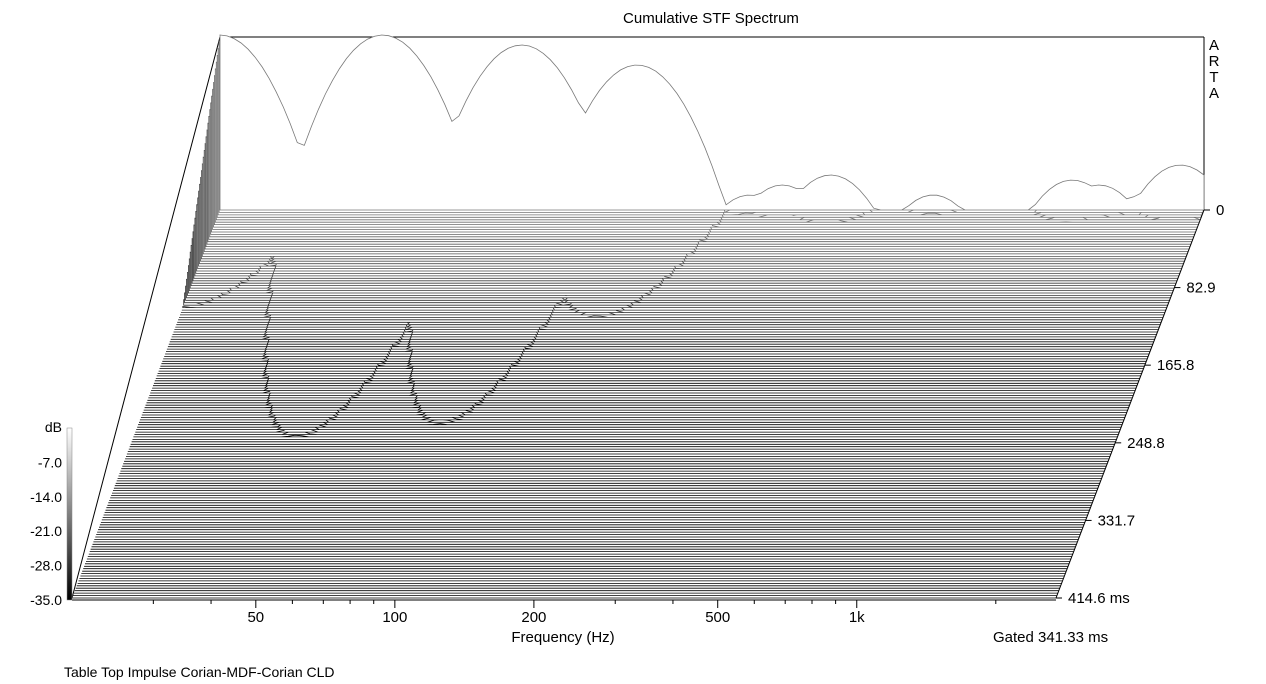 The width and height of the screenshot is (1266, 684). Describe the element at coordinates (1146, 443) in the screenshot. I see `time-tick-label: 248.8` at that location.